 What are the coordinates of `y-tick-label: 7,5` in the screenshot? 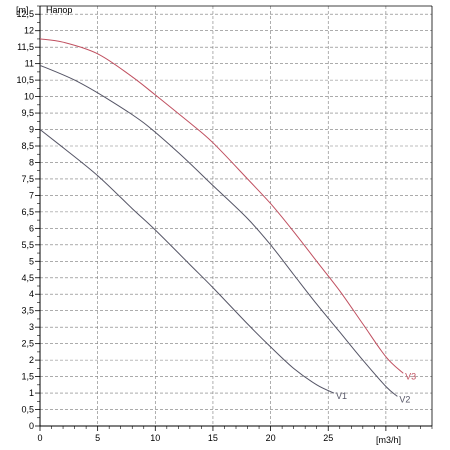 It's located at (27, 179).